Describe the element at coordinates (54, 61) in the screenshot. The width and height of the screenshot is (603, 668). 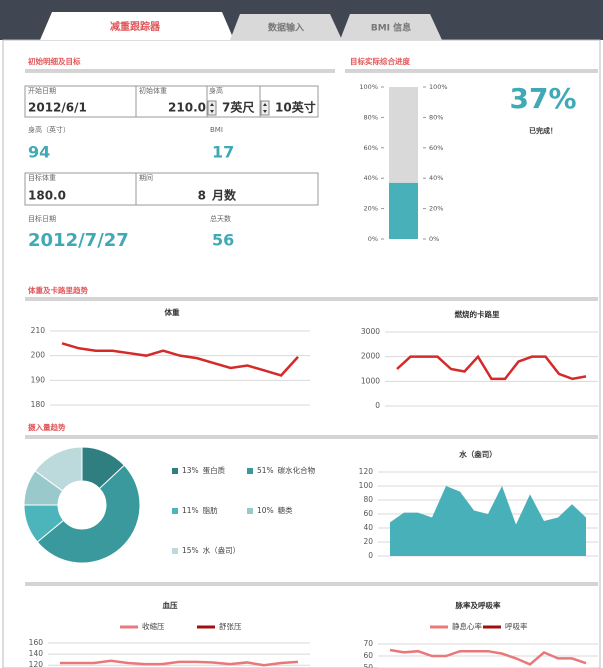
I see `section-title: 初始明细及目标` at that location.